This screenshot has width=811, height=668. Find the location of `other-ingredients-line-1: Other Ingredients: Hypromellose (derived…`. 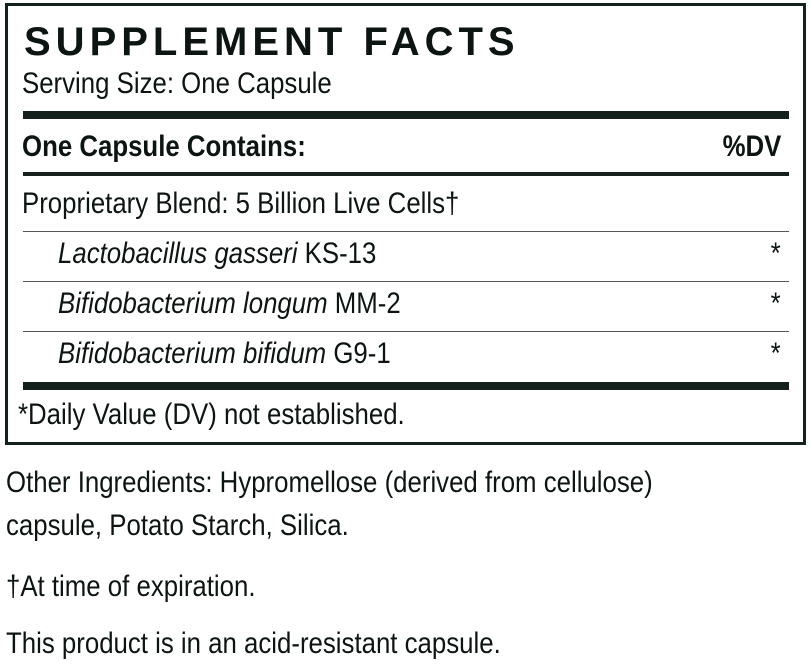

other-ingredients-line-1: Other Ingredients: Hypromellose (derived… is located at coordinates (329, 482).